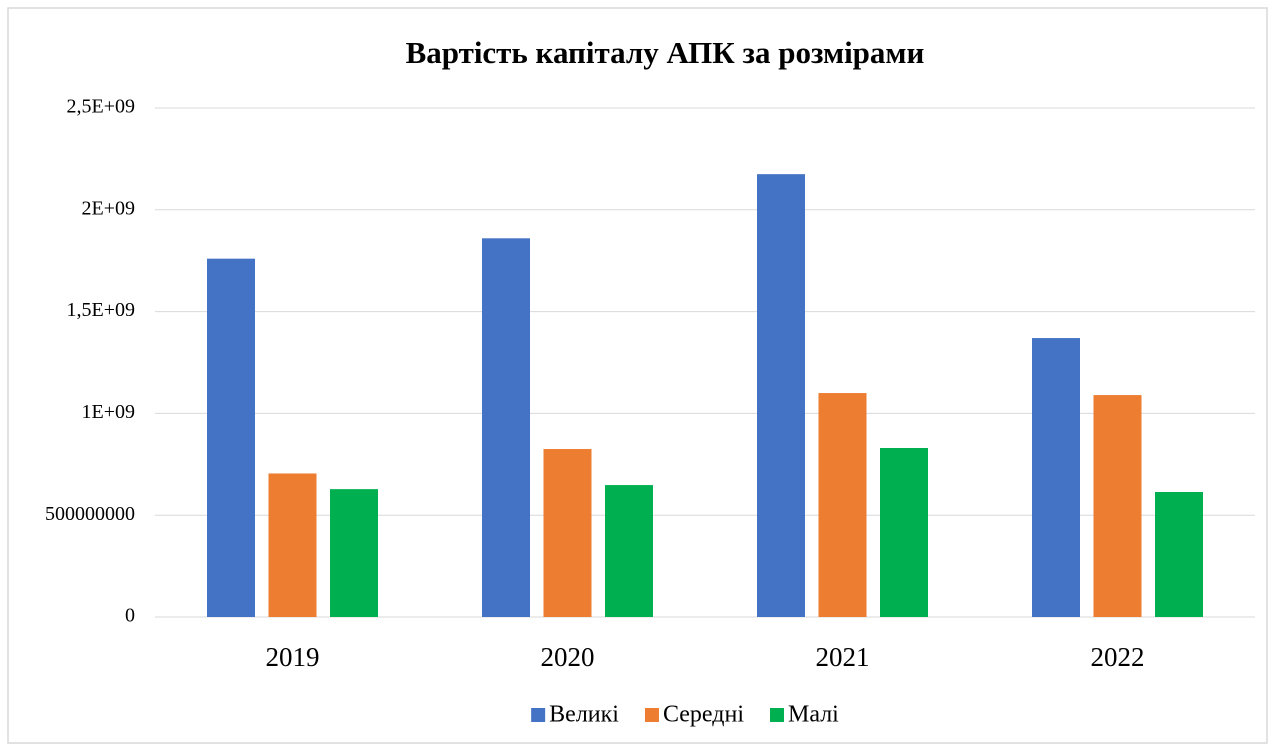  What do you see at coordinates (109, 412) in the screenshot?
I see `y-tick-label: 1E+09` at bounding box center [109, 412].